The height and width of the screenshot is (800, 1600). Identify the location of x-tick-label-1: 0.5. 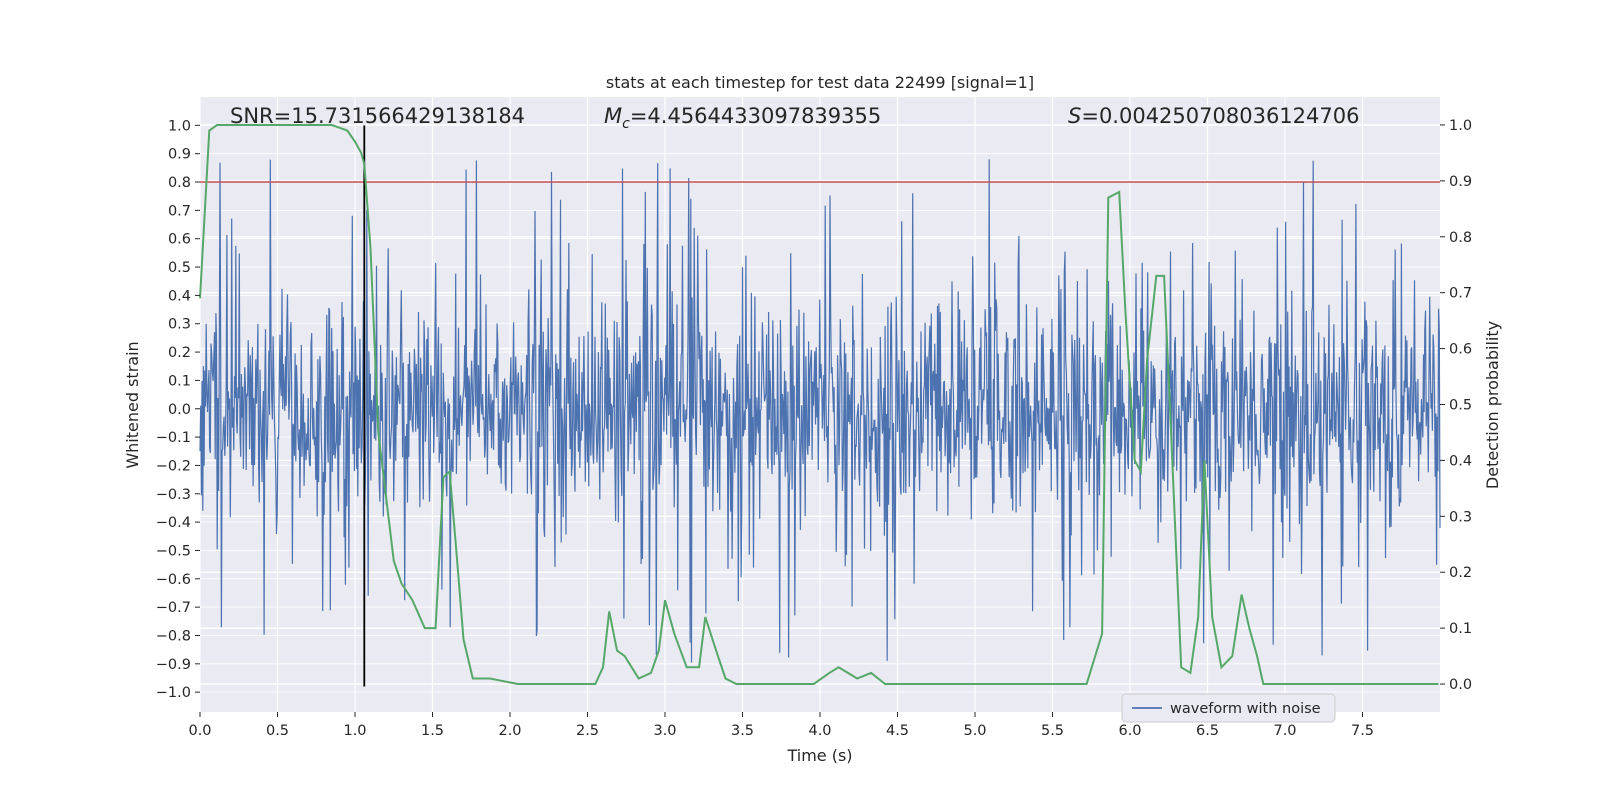
(277, 731).